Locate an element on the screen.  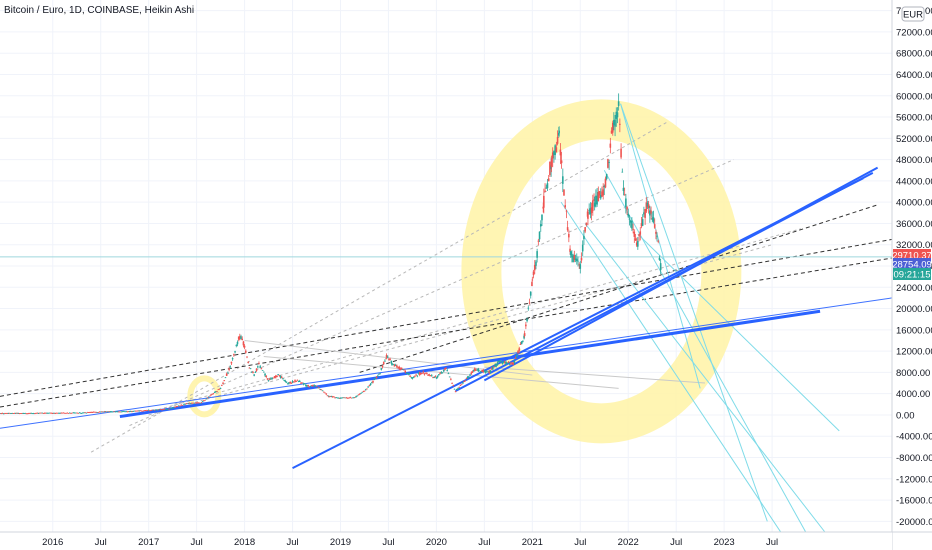
x-tick-label: 2016 is located at coordinates (52, 542).